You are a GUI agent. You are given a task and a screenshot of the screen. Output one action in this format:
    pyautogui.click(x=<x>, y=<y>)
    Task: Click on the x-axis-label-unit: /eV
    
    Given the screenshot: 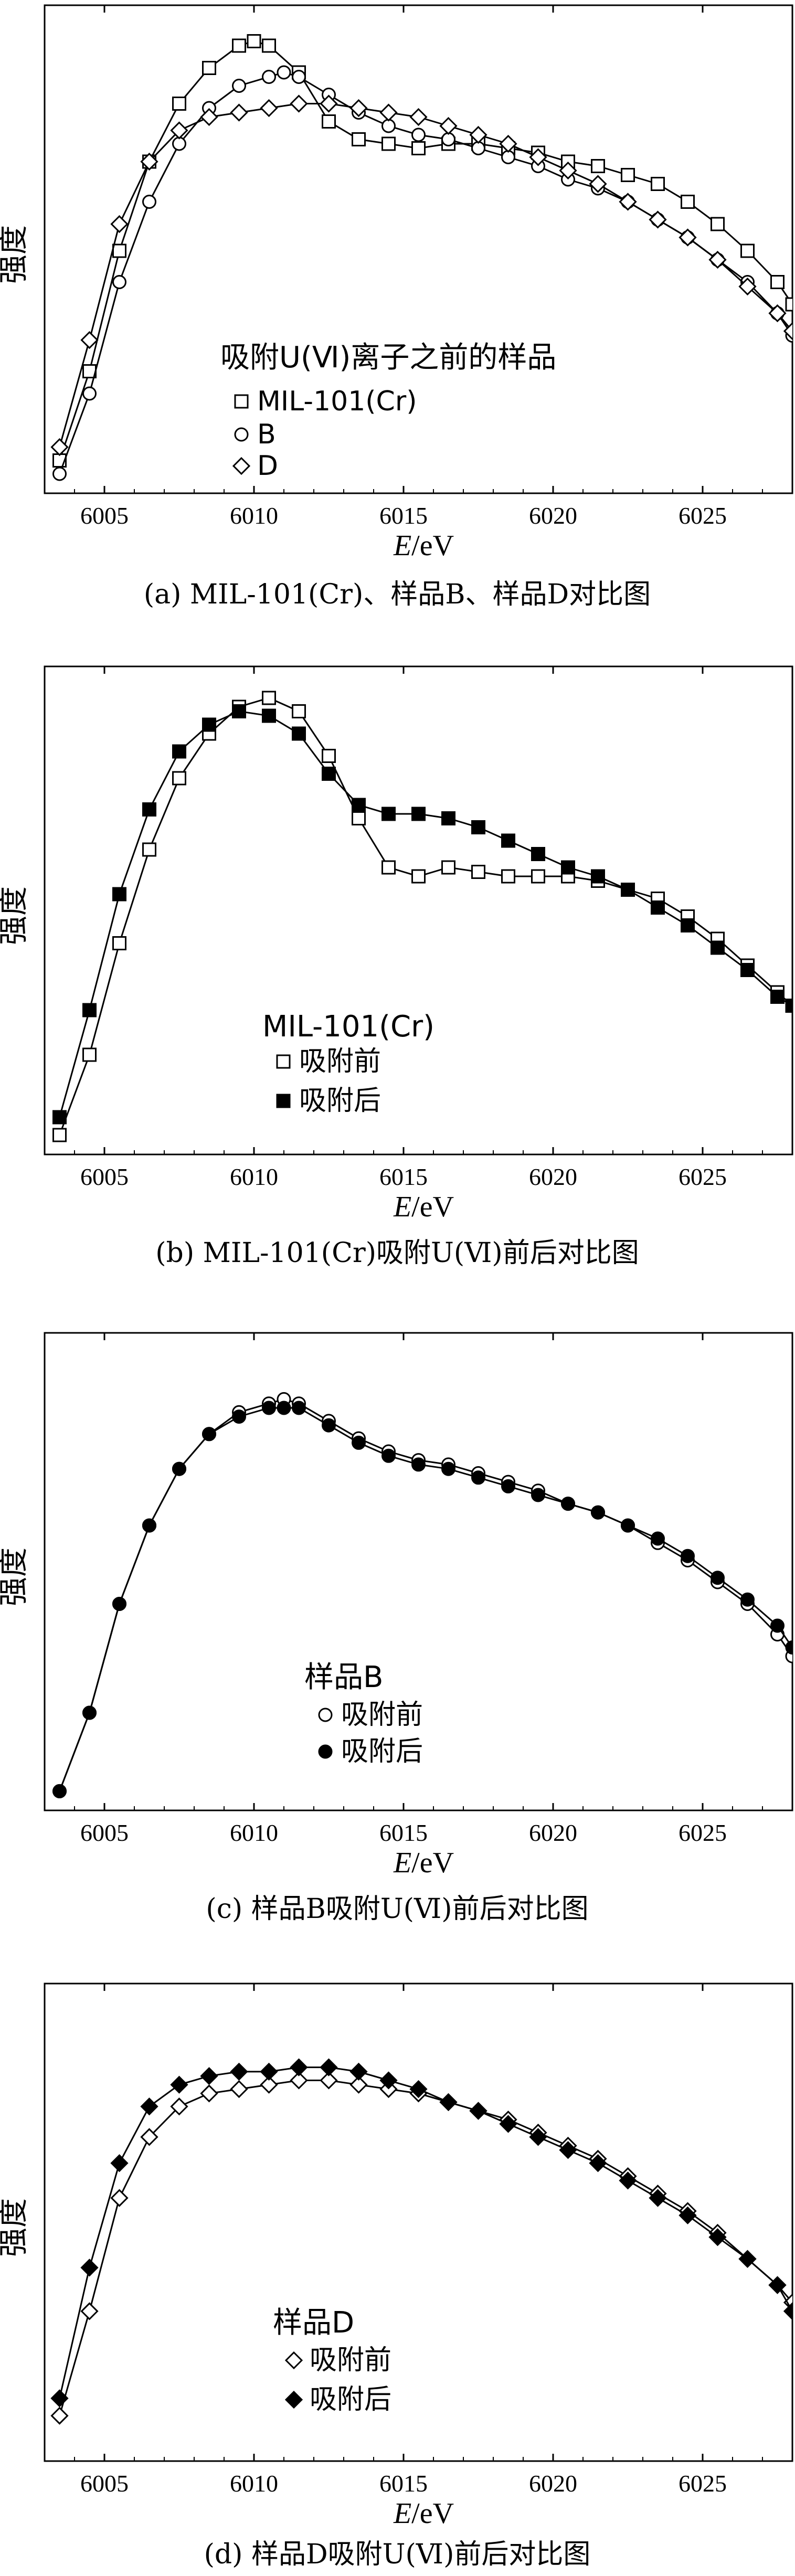 What is the action you would take?
    pyautogui.click(x=432, y=2513)
    